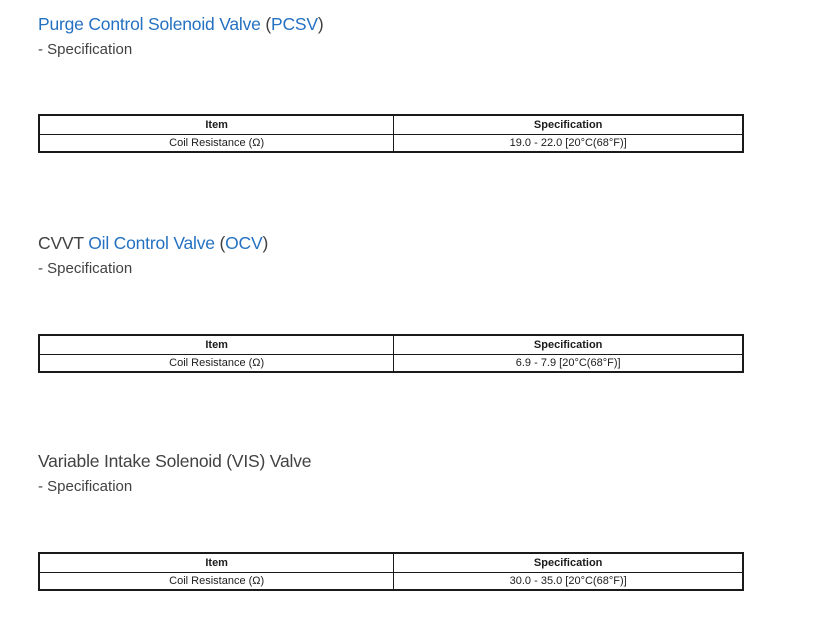 This screenshot has width=840, height=623. What do you see at coordinates (244, 243) in the screenshot?
I see `heading-link: OCV` at bounding box center [244, 243].